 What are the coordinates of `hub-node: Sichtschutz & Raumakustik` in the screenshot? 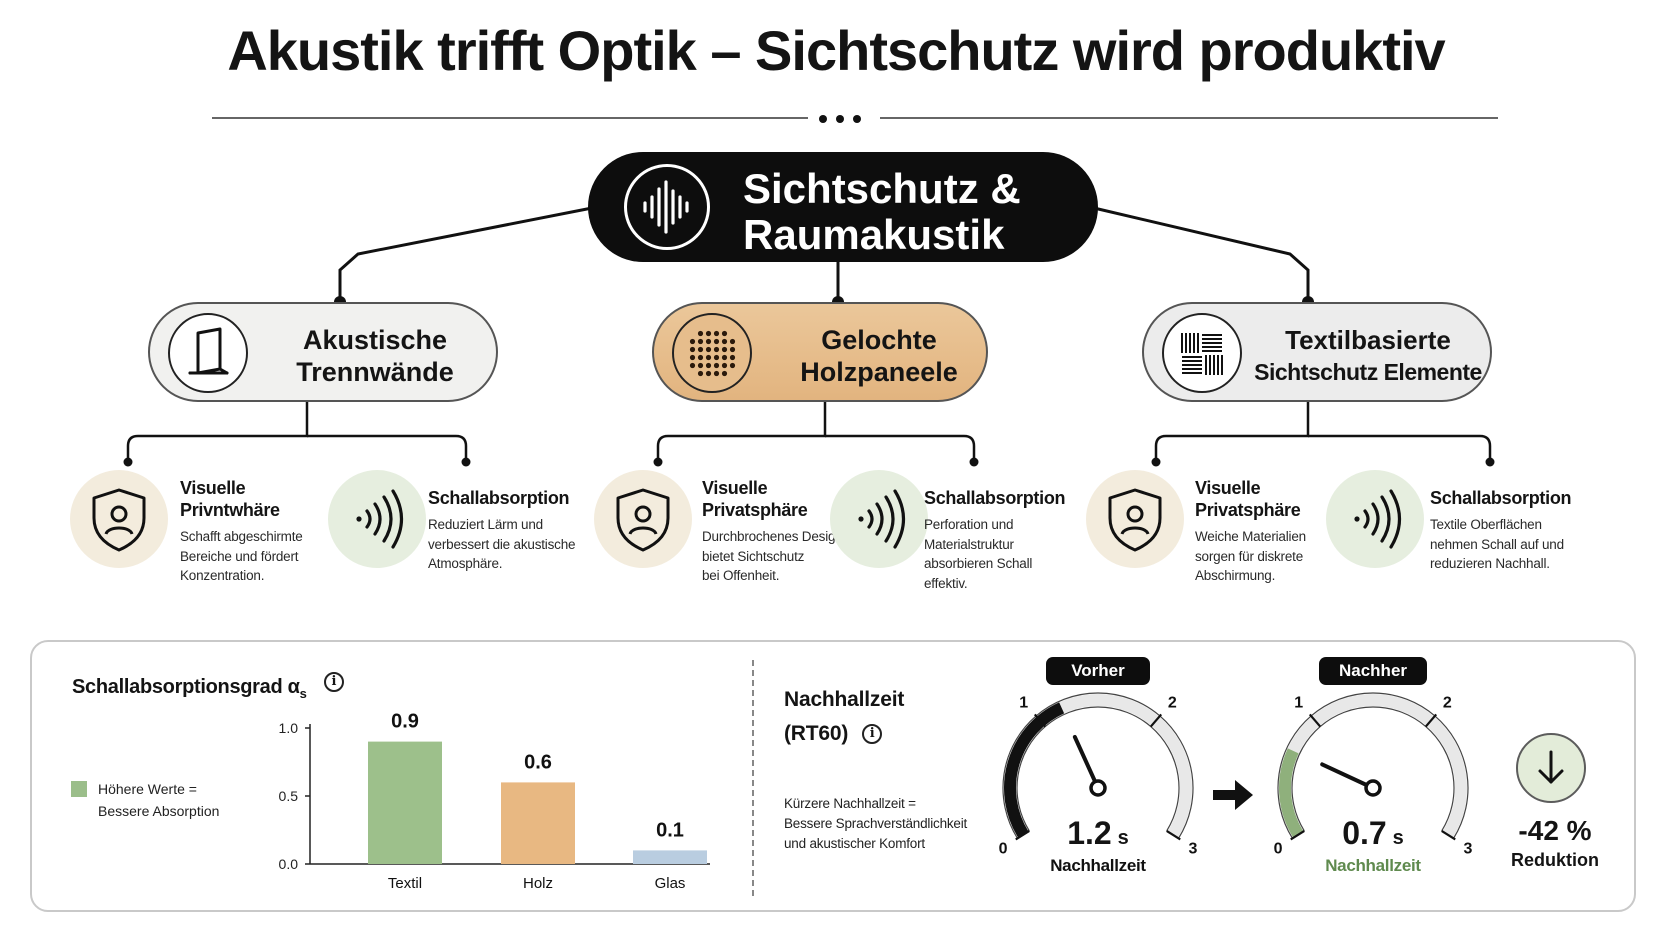 It's located at (843, 207).